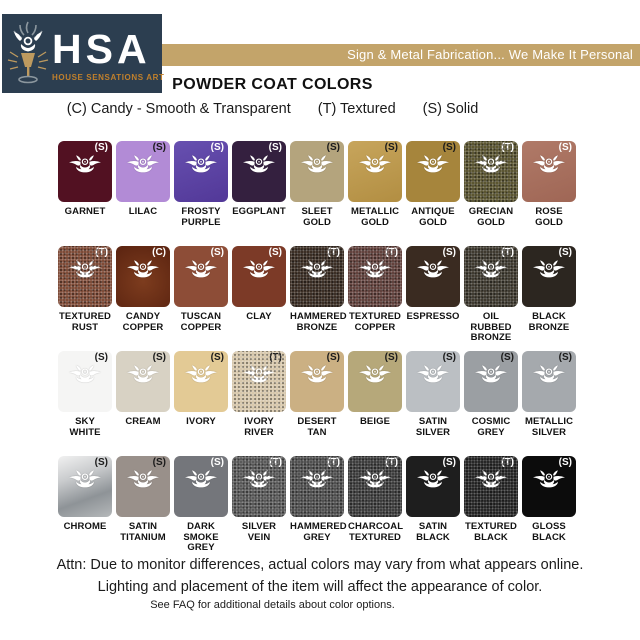  What do you see at coordinates (318, 322) in the screenshot?
I see `swatch-name: HAMMERED BRONZE` at bounding box center [318, 322].